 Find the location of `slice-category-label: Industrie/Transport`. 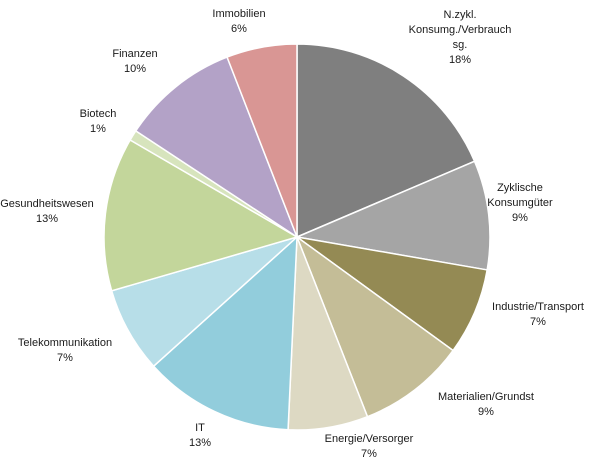

slice-category-label: Industrie/Transport is located at coordinates (538, 307).